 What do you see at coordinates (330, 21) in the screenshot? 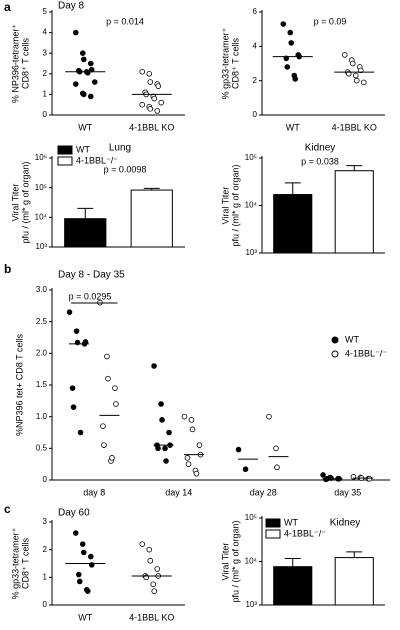
I see `p-value: p = 0.09` at bounding box center [330, 21].